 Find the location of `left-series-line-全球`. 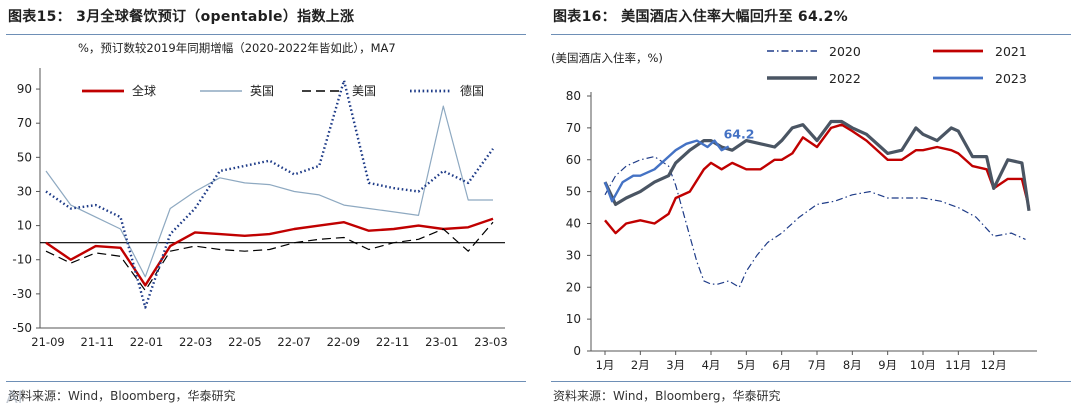

left-series-line-全球 is located at coordinates (269, 252).